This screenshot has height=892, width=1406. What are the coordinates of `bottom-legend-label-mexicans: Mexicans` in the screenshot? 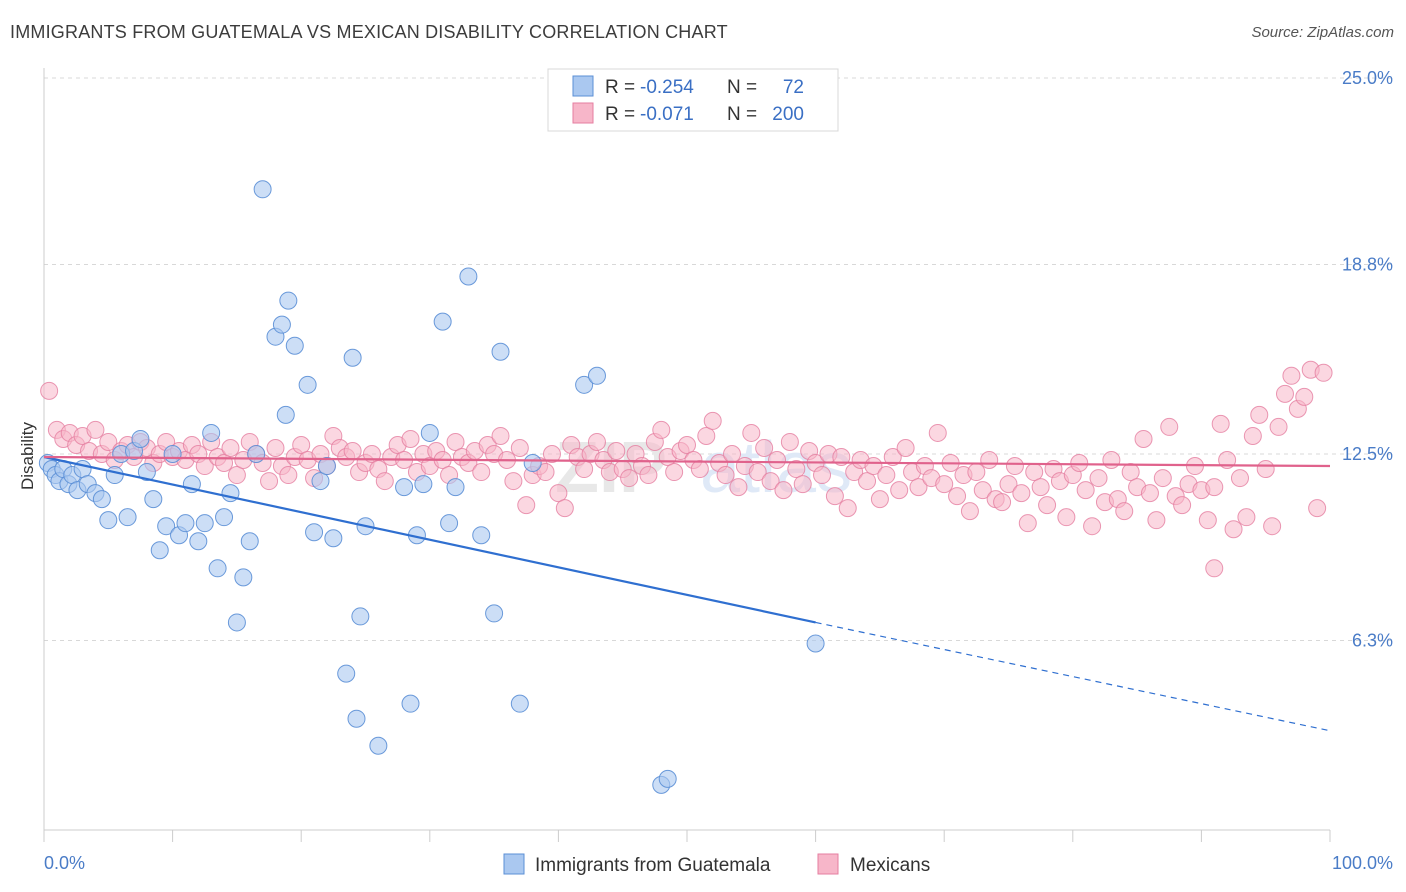 It's located at (890, 865).